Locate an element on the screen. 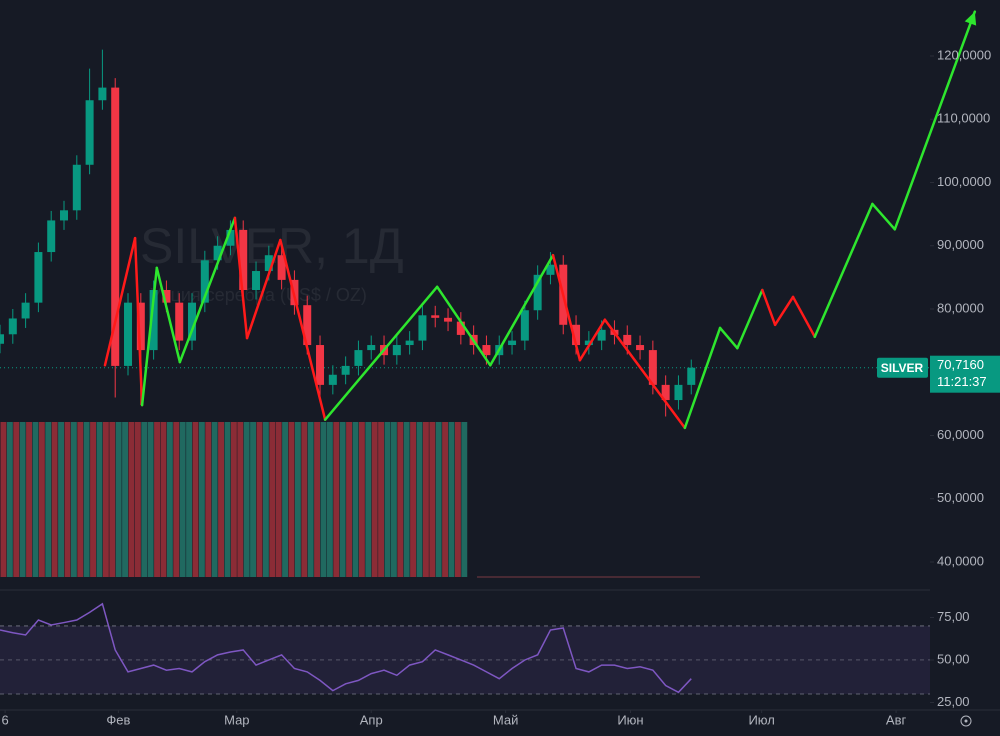  symbol-tag is located at coordinates (902, 367).